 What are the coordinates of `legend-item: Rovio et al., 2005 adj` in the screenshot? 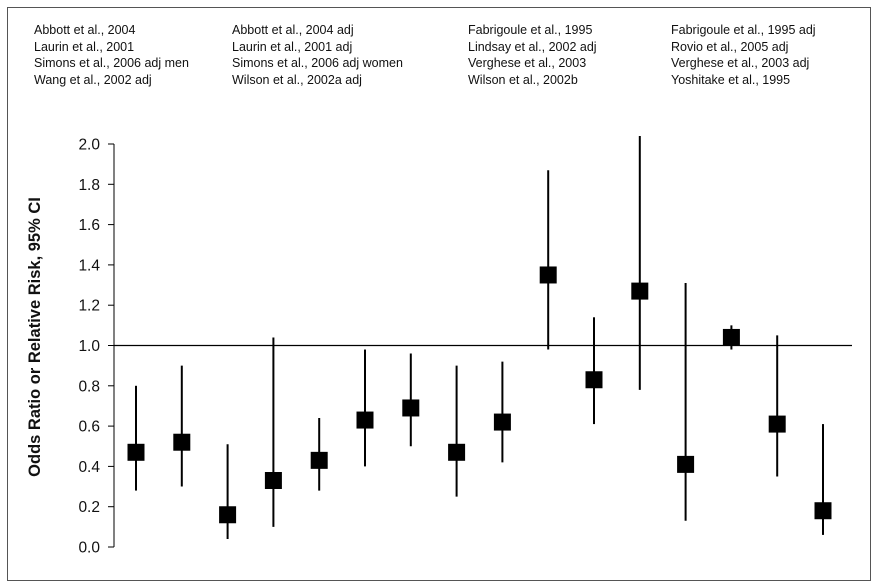 It's located at (730, 46).